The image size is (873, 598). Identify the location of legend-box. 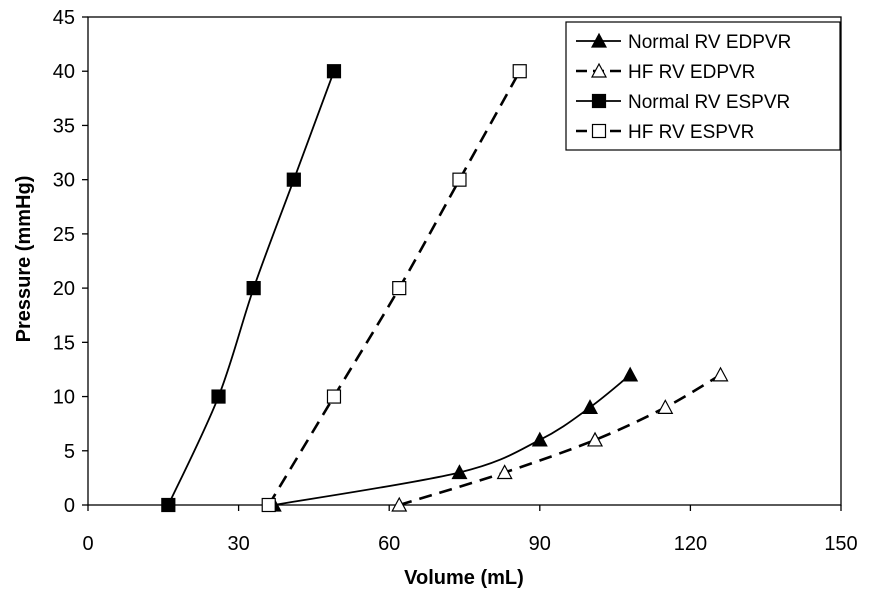
(703, 86).